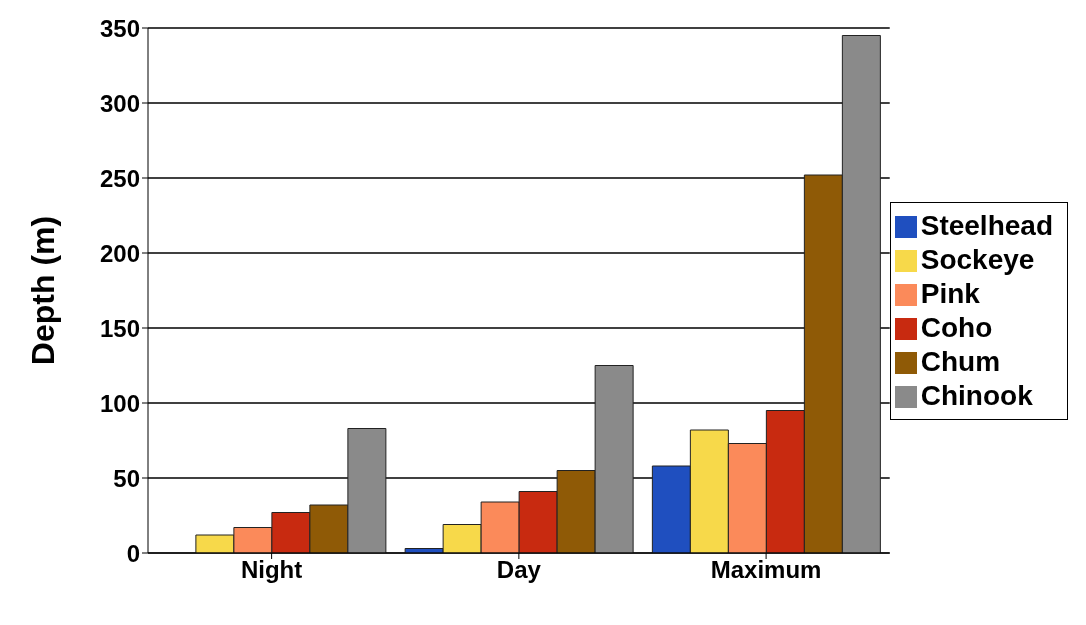  Describe the element at coordinates (950, 293) in the screenshot. I see `legend-label: Pink` at that location.